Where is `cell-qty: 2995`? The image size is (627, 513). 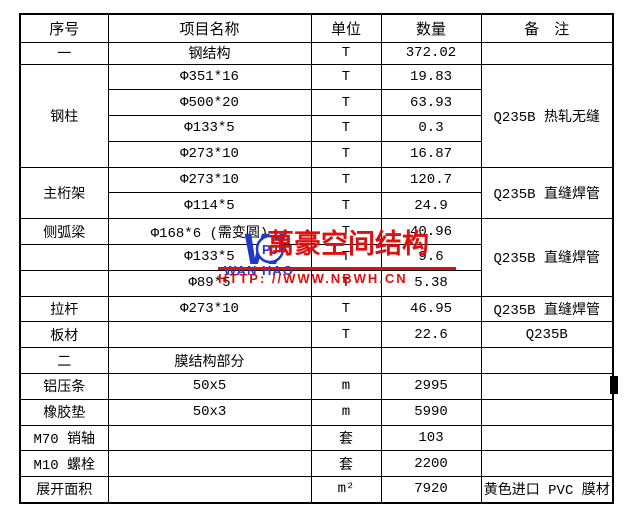 cell-qty: 2995 is located at coordinates (431, 386).